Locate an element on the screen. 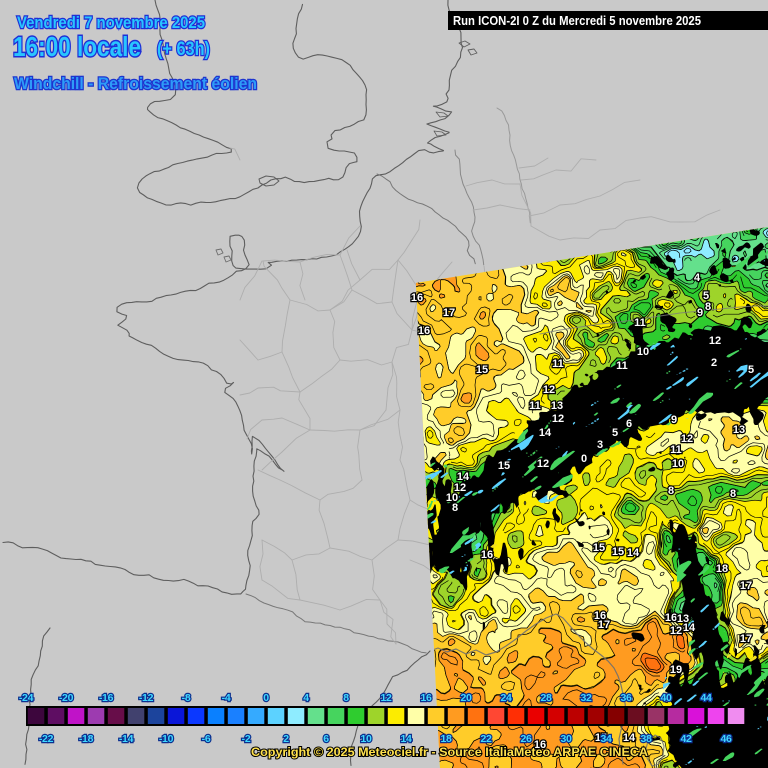 The width and height of the screenshot is (768, 768). svg-text: 32 is located at coordinates (586, 698).